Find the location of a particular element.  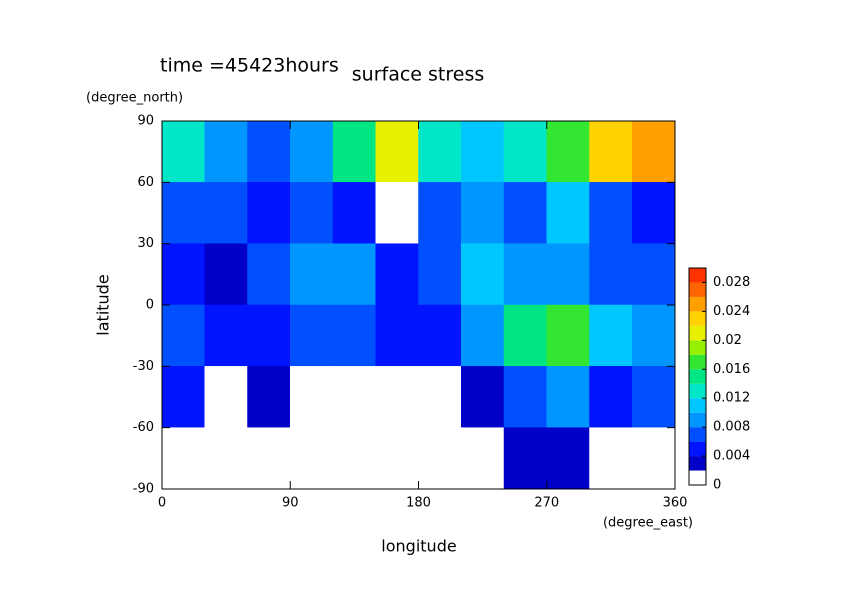

chart-subtitle: time =45423hours is located at coordinates (249, 66).